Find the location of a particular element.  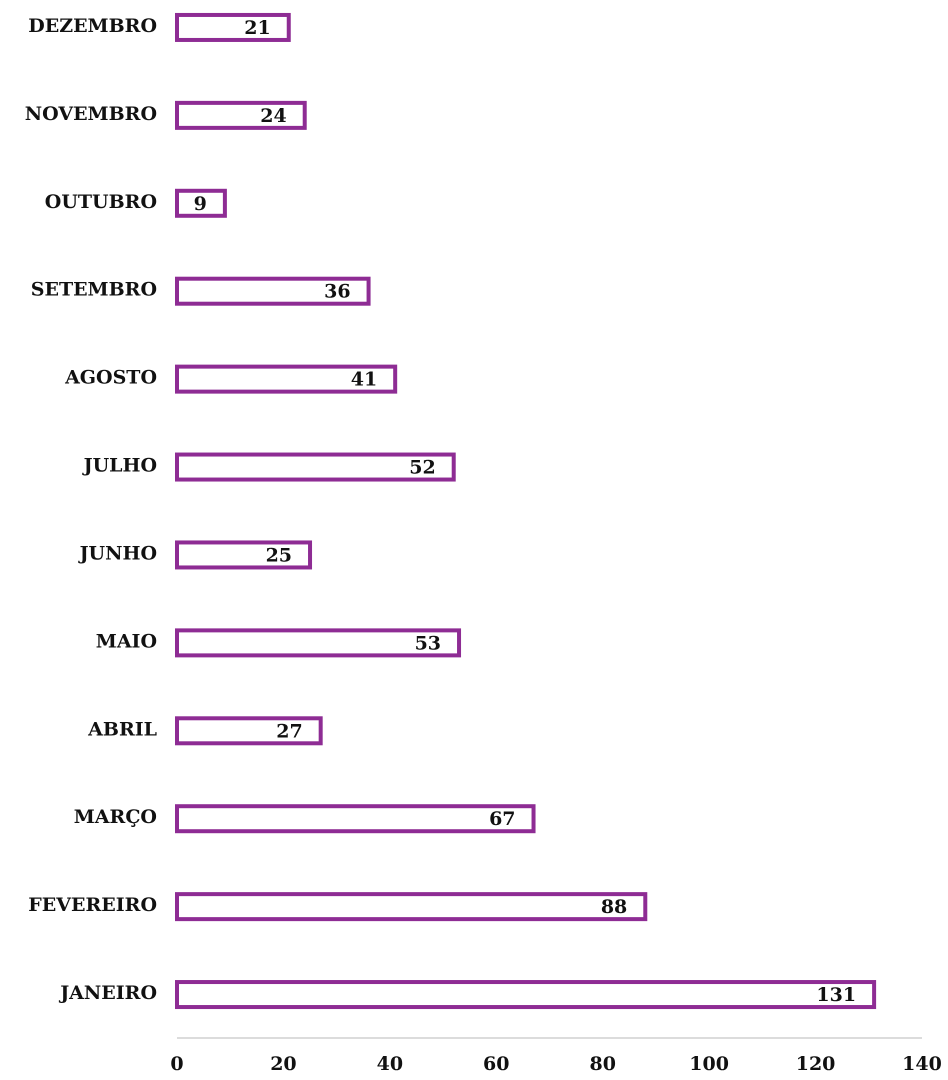

y-tick-label: DEZEMBRO is located at coordinates (92, 26).